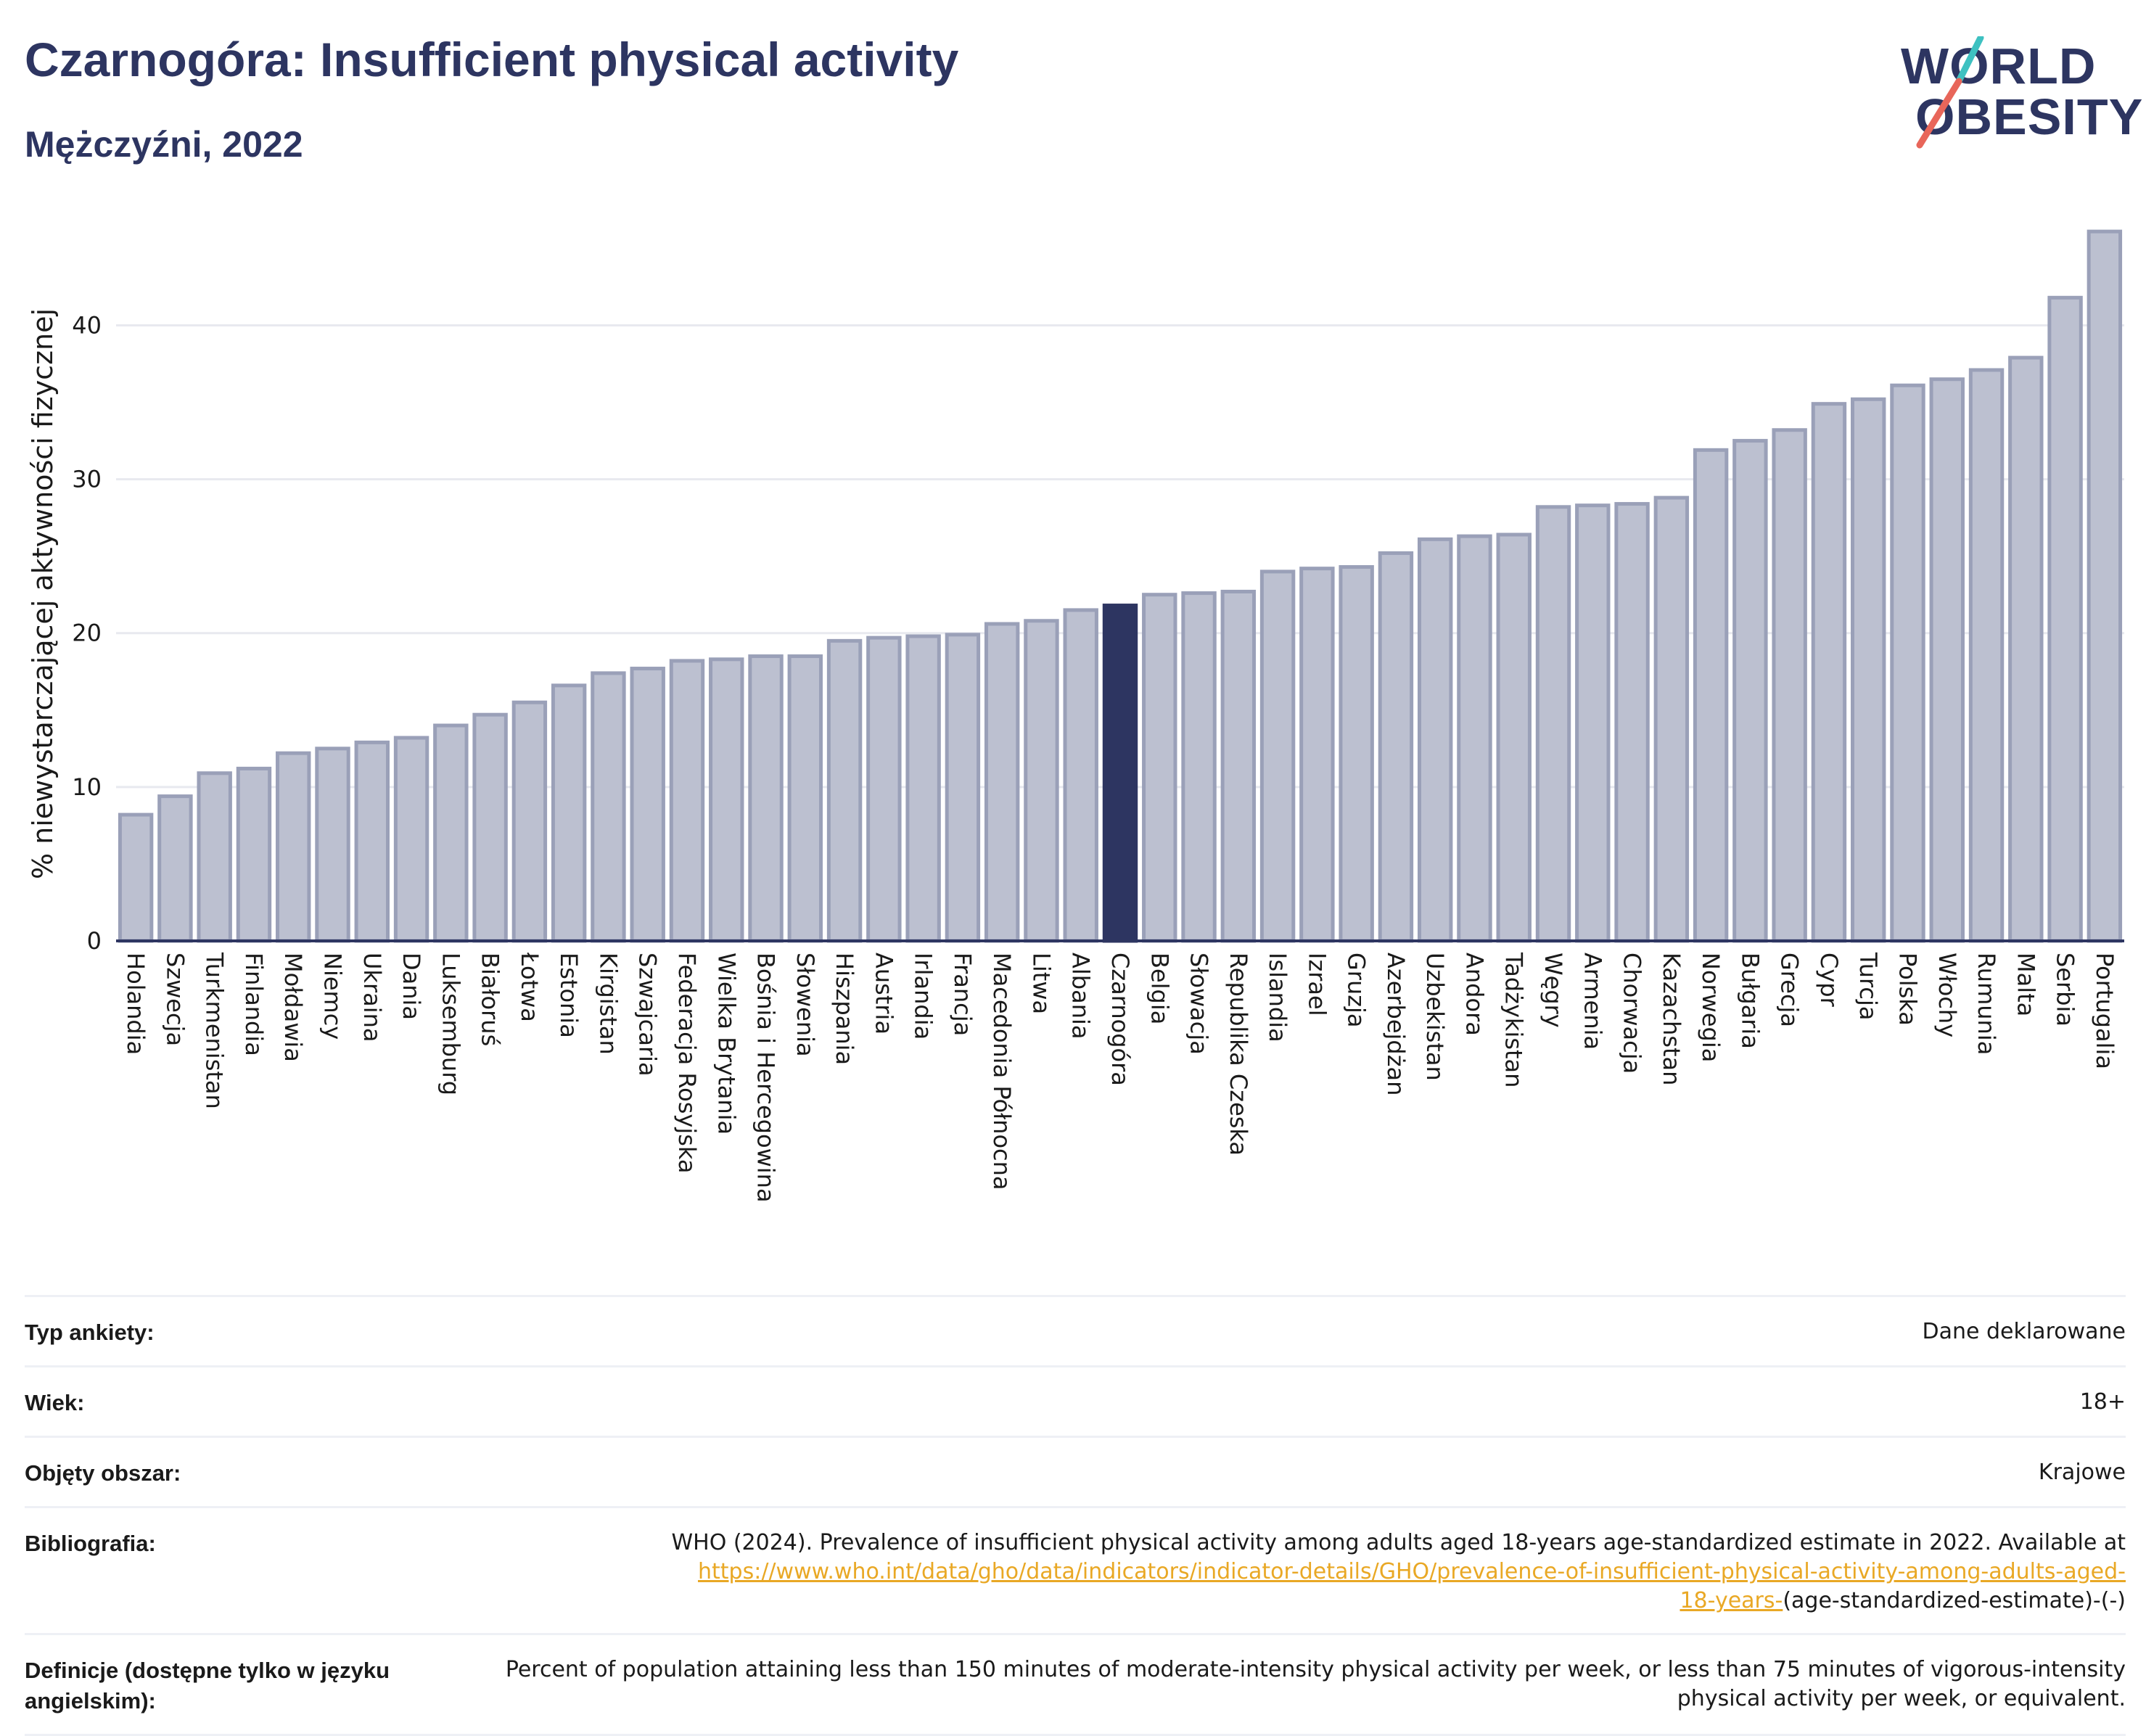  What do you see at coordinates (805, 1005) in the screenshot?
I see `x-tick-label: Słowenia` at bounding box center [805, 1005].